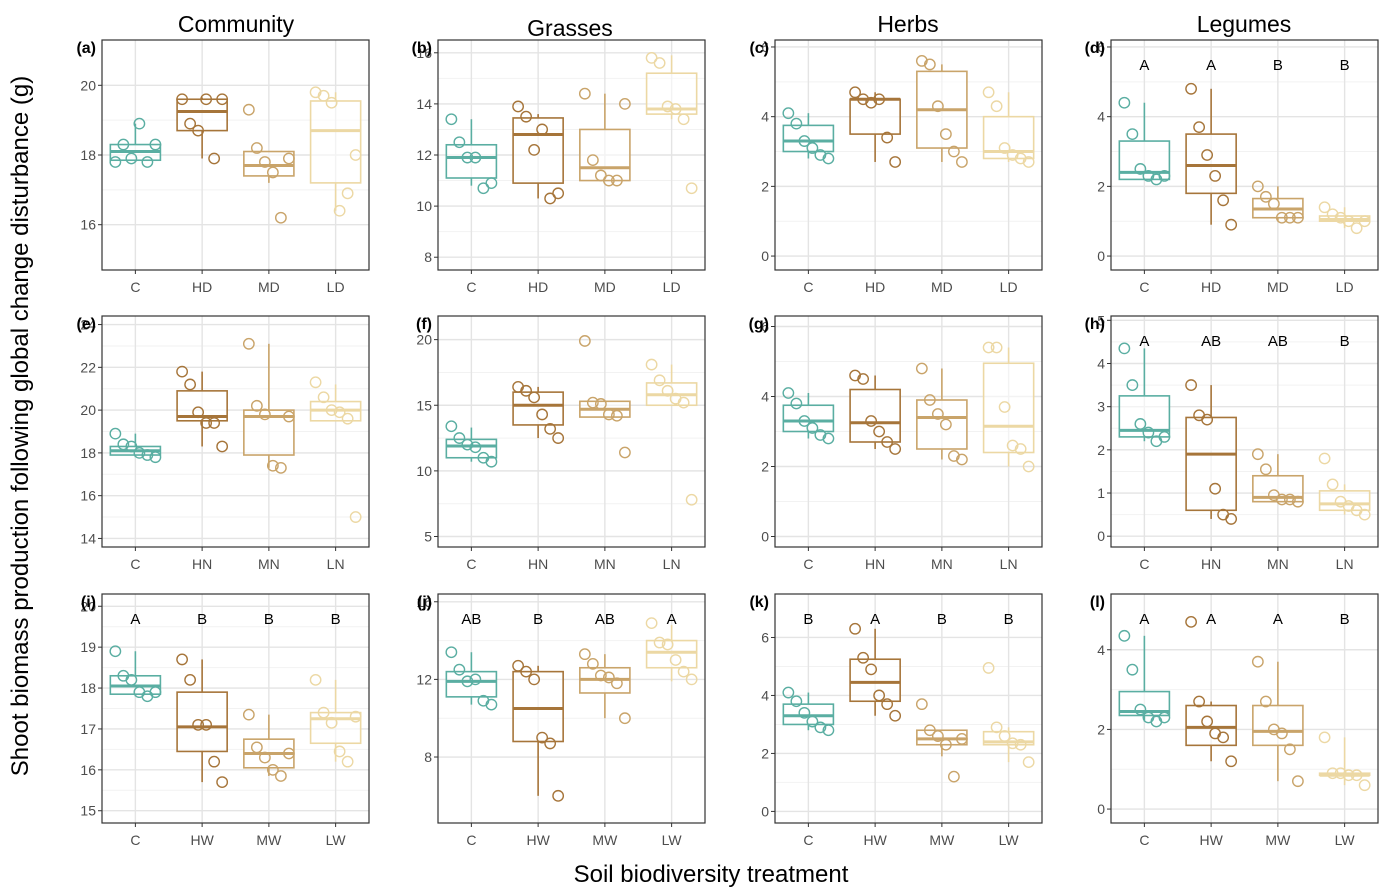 This screenshot has height=888, width=1389. I want to click on x-tick-label: HN, so click(1211, 564).